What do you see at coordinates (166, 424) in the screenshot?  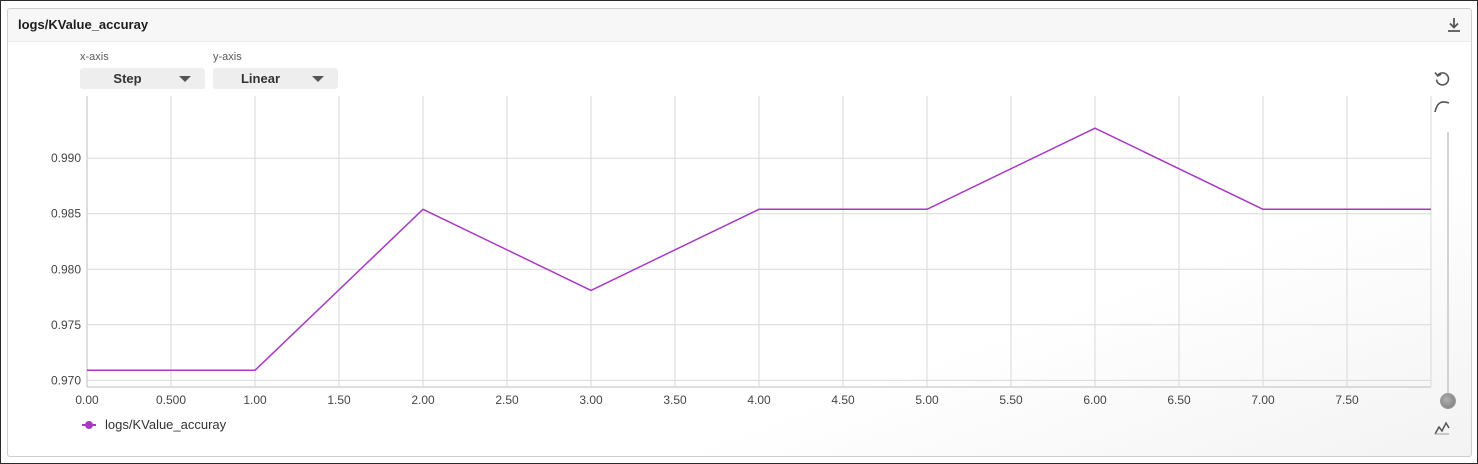 I see `legend-label: logs/KValue_accuray` at bounding box center [166, 424].